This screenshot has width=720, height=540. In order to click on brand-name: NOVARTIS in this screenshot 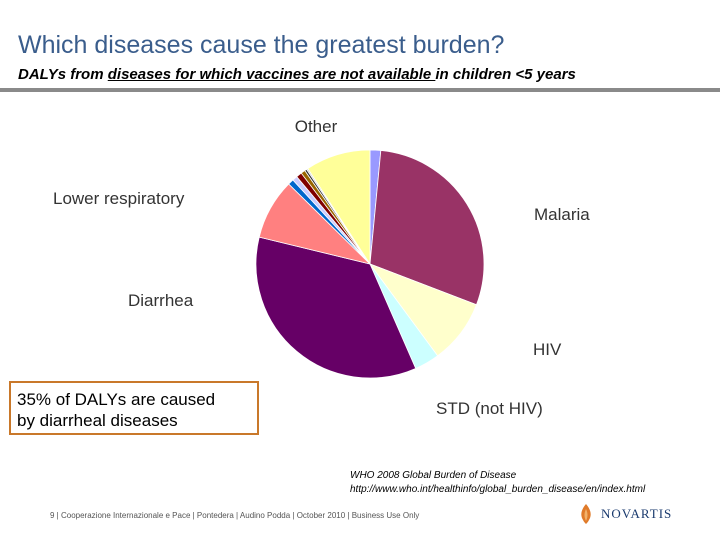, I will do `click(637, 513)`.